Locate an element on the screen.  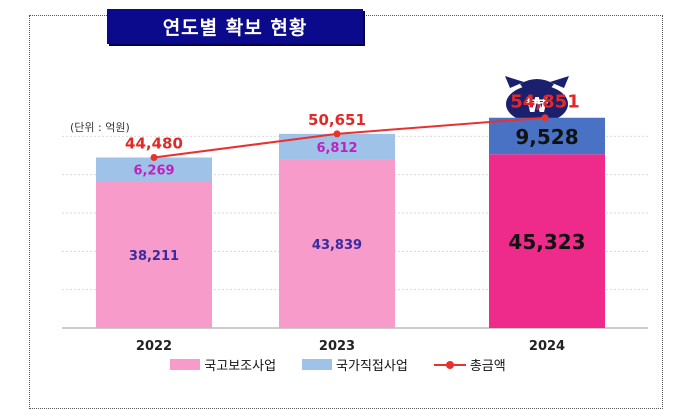
data-label: 6,269 is located at coordinates (153, 171).